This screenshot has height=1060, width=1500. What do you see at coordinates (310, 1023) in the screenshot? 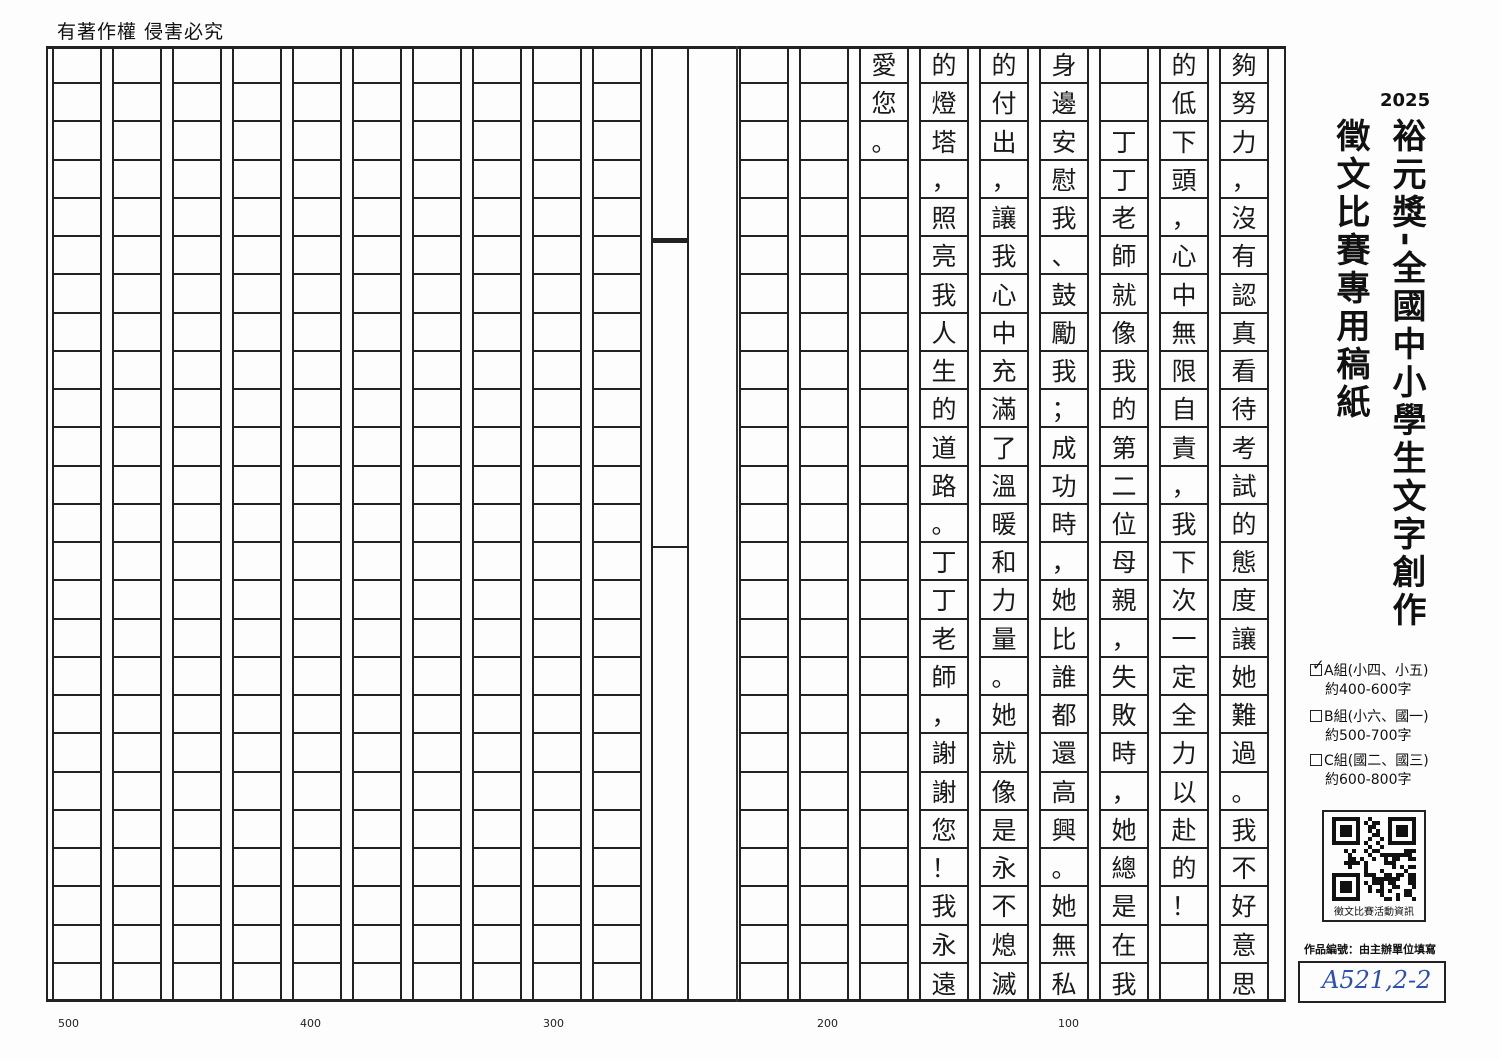
I see `scale-number: 400` at bounding box center [310, 1023].